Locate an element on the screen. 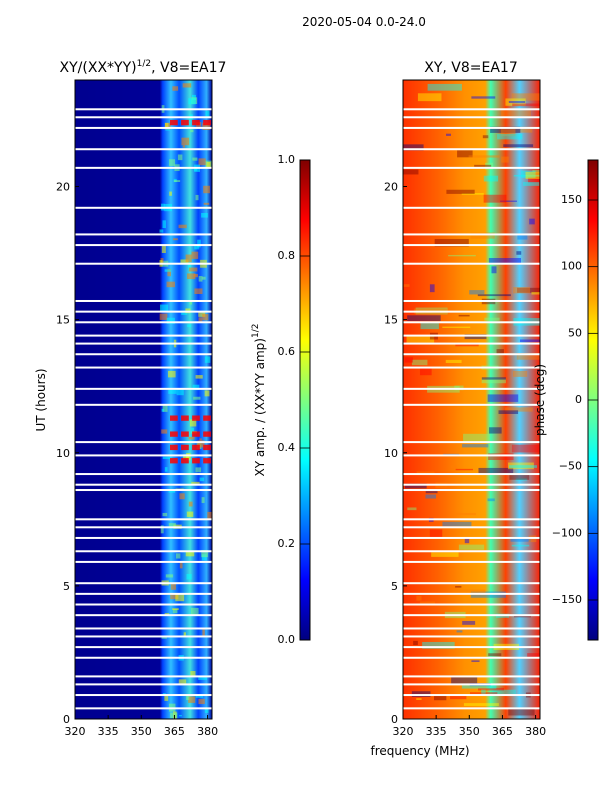 The width and height of the screenshot is (600, 800). amplitude-y-axis: 0 5 10 15 20 is located at coordinates (67, 453).